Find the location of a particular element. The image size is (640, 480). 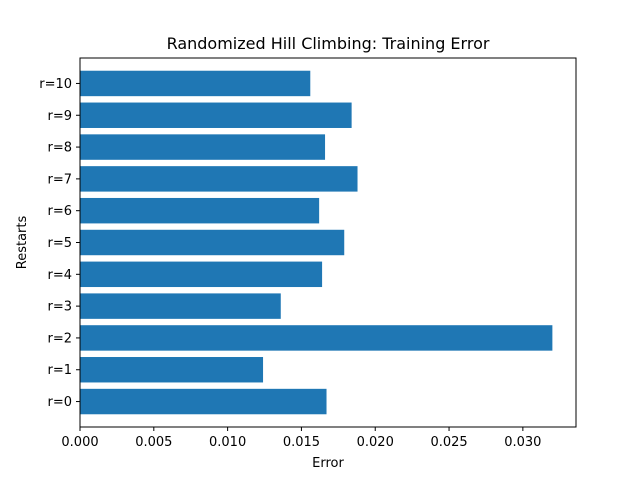

x-tick-label: 0.000 is located at coordinates (79, 442).